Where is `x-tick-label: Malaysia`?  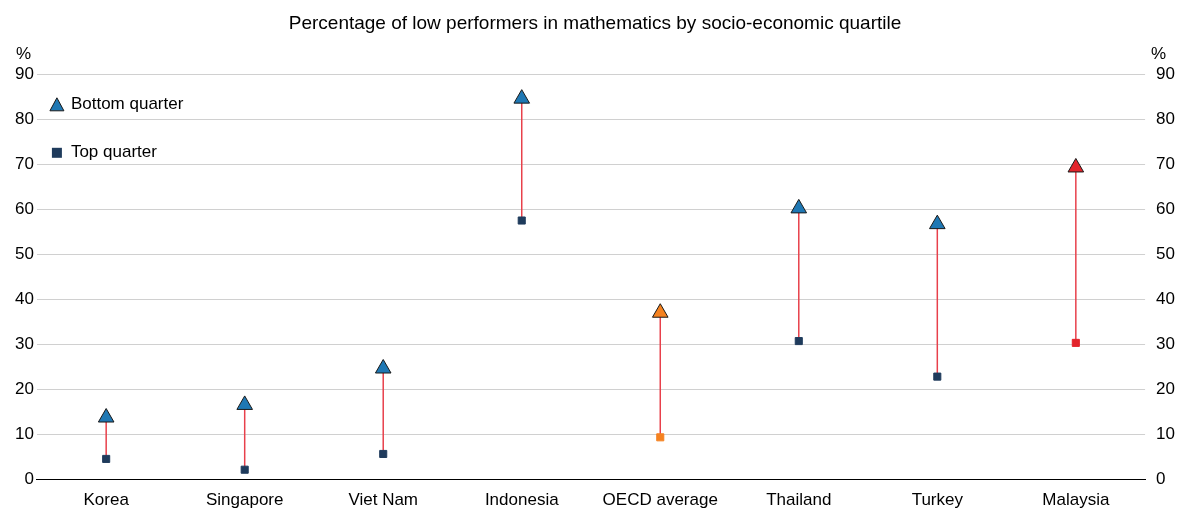
x-tick-label: Malaysia is located at coordinates (1076, 500).